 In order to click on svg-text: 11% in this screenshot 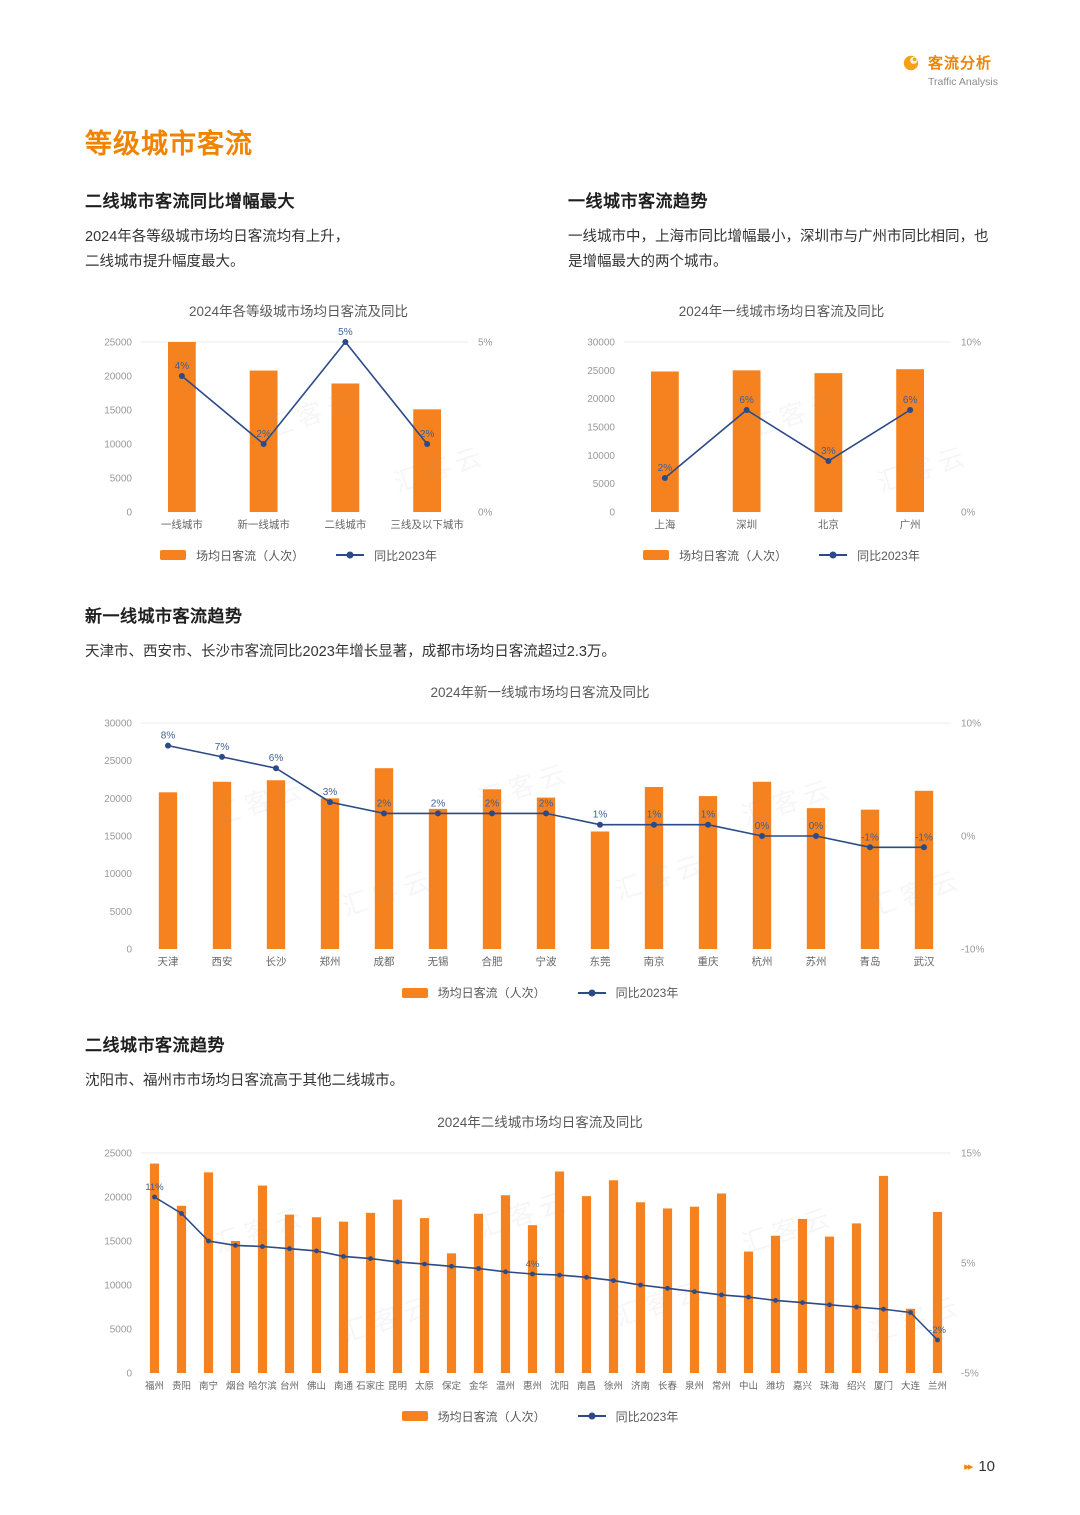, I will do `click(154, 1187)`.